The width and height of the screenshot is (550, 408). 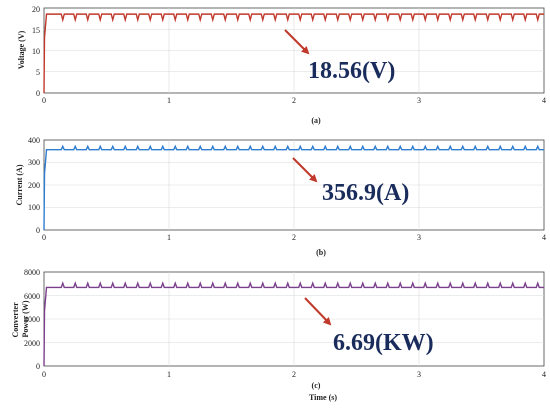 I want to click on x-ticks-voltage: 0 1 2 3 4, so click(x=294, y=100).